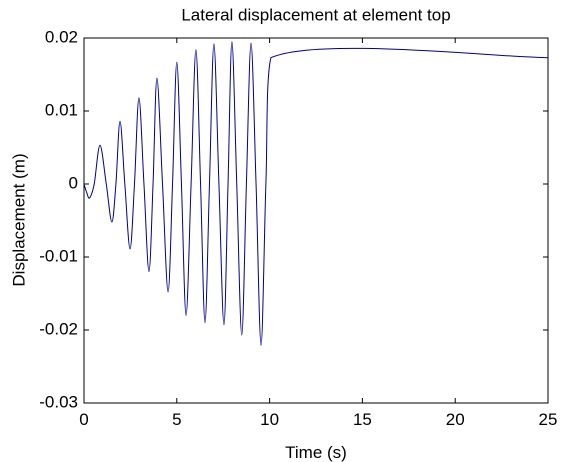  I want to click on x-tick-label: 5, so click(176, 419).